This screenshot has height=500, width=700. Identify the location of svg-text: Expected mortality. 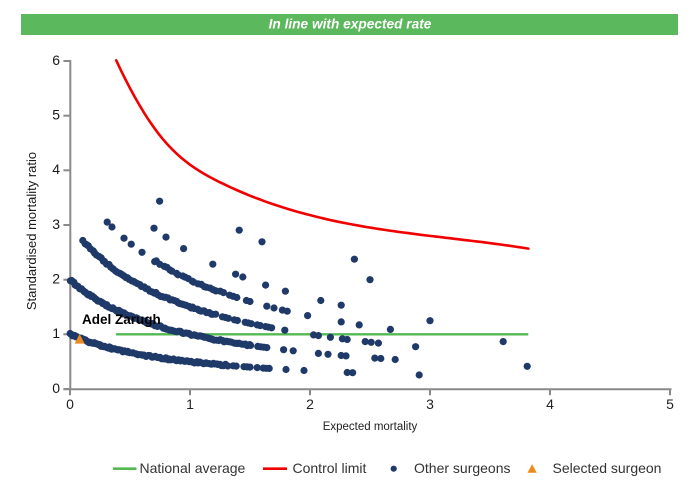
(370, 427).